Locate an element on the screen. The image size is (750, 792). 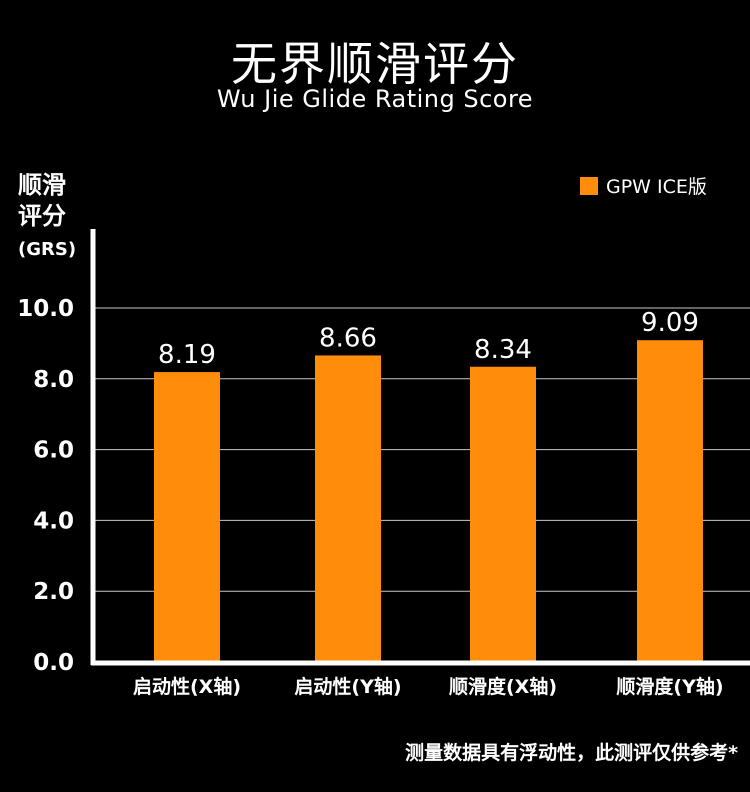
x-tick-label: 顺滑度(X轴) is located at coordinates (503, 686).